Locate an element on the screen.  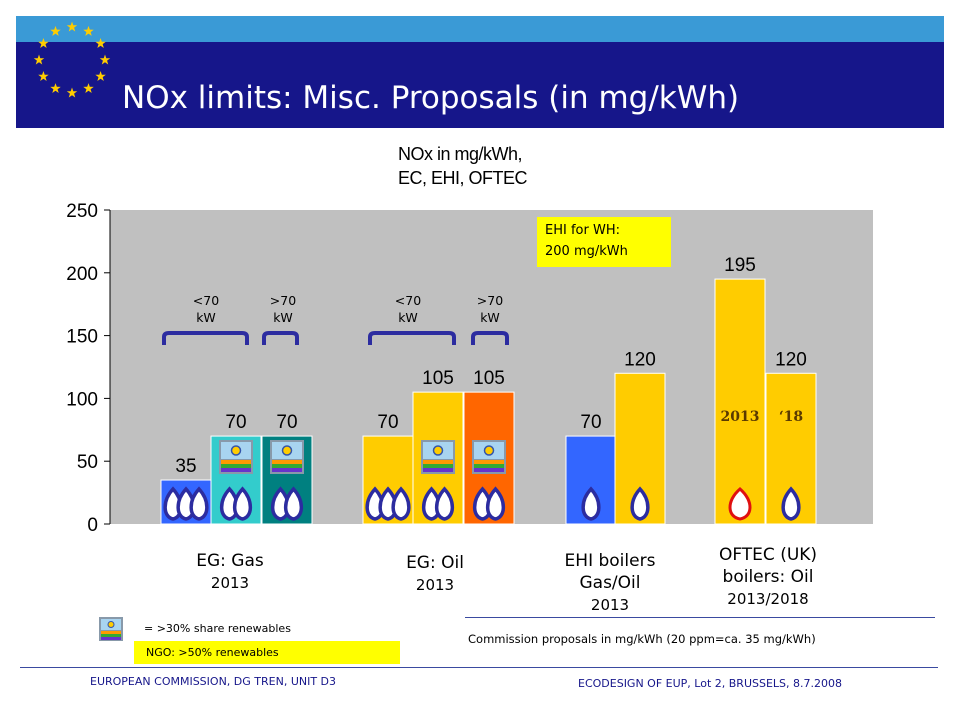
y-tick-label: 150 is located at coordinates (82, 337).